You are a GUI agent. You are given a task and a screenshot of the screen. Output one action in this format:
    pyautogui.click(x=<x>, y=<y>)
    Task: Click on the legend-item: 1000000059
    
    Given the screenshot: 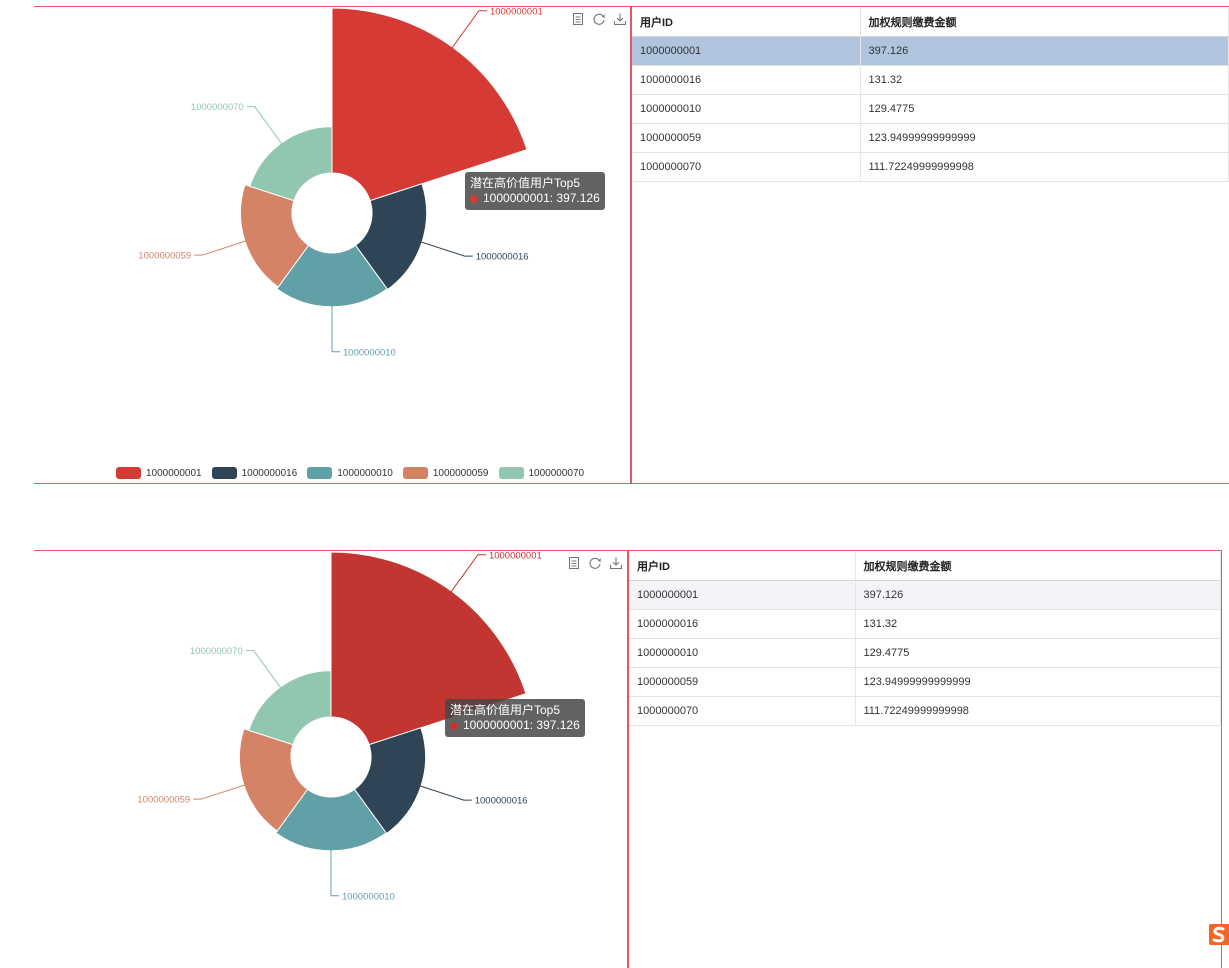 What is the action you would take?
    pyautogui.click(x=445, y=473)
    